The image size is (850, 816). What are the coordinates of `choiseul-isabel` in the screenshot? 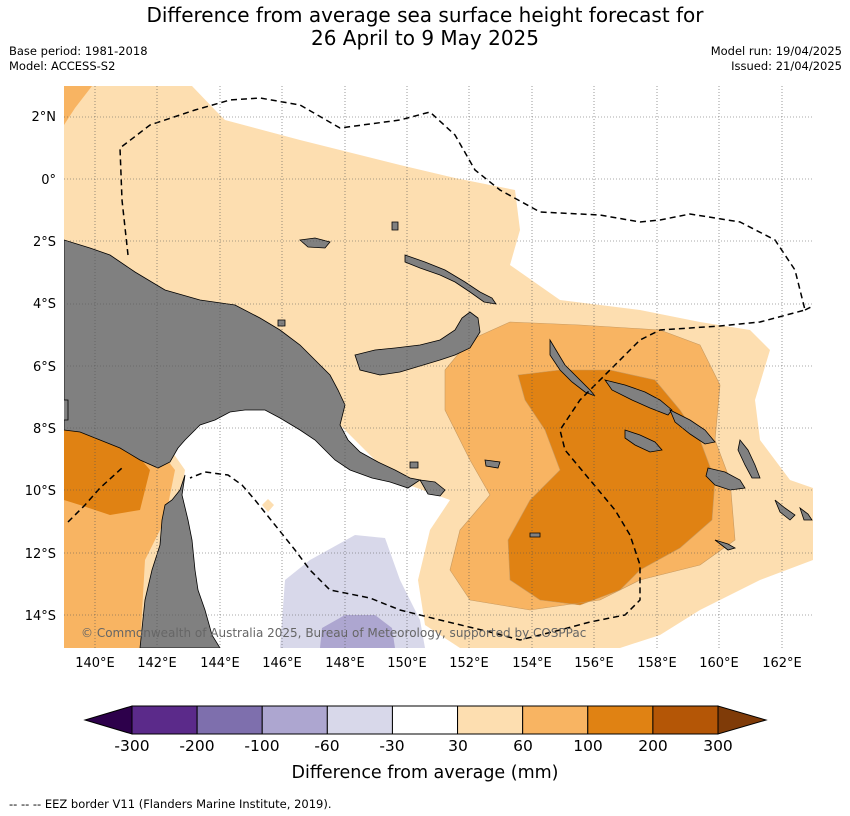 It's located at (638, 397).